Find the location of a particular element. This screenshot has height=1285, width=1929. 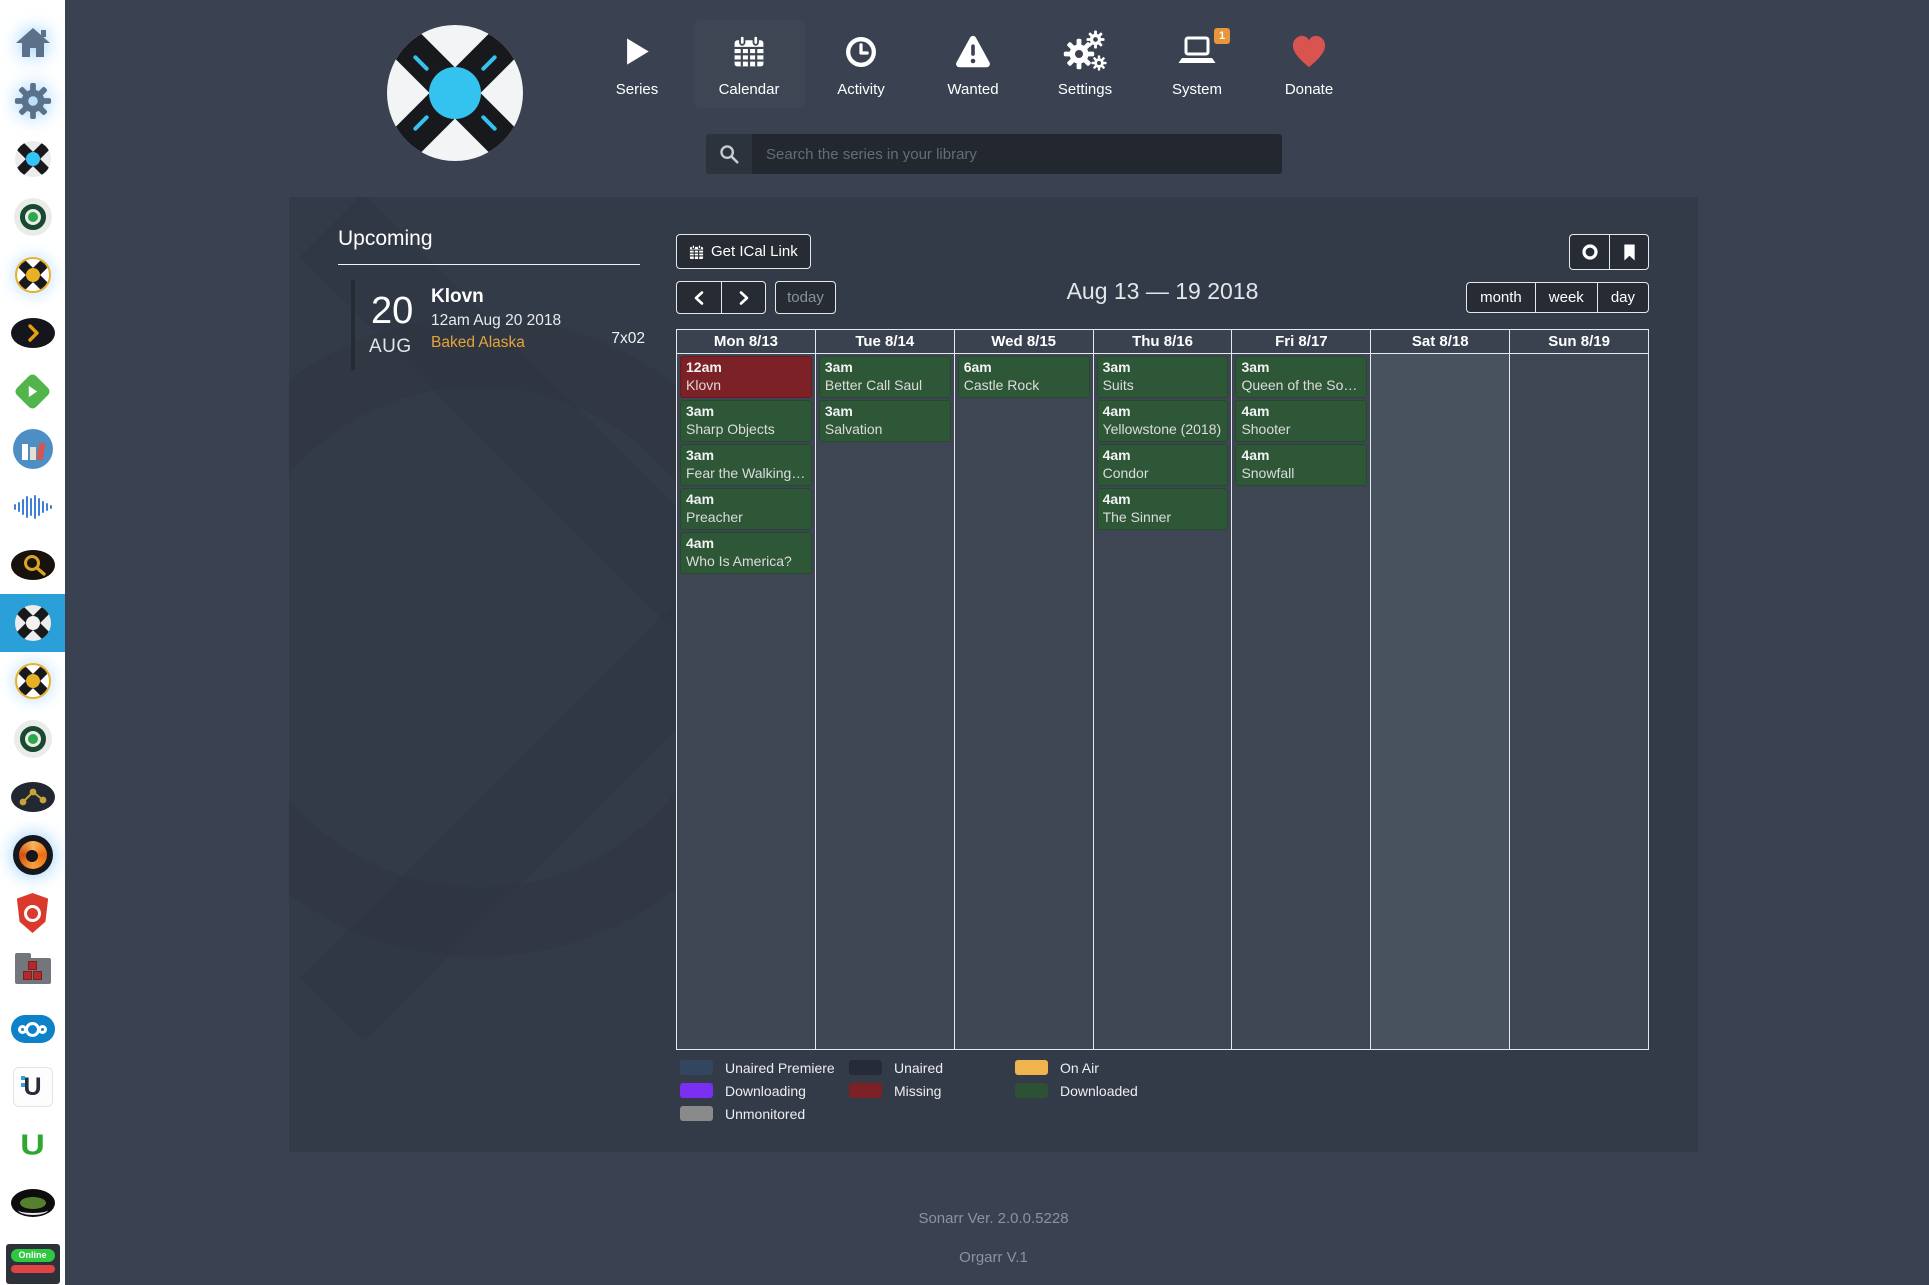

sidebar-status: Online is located at coordinates (32, 1264).